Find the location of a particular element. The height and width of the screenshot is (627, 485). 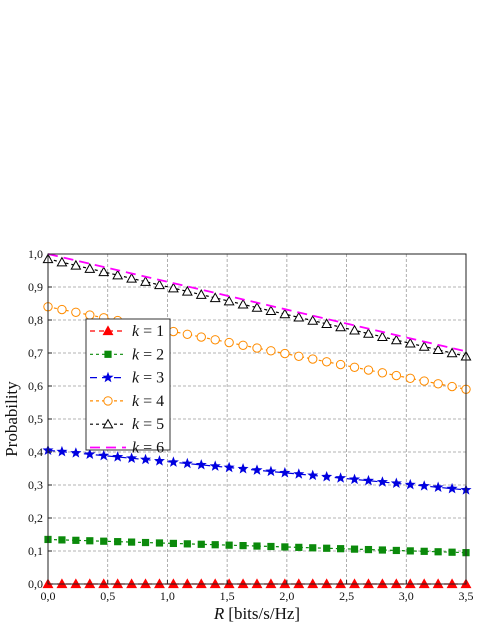

legend-label: k = 3 is located at coordinates (148, 378).